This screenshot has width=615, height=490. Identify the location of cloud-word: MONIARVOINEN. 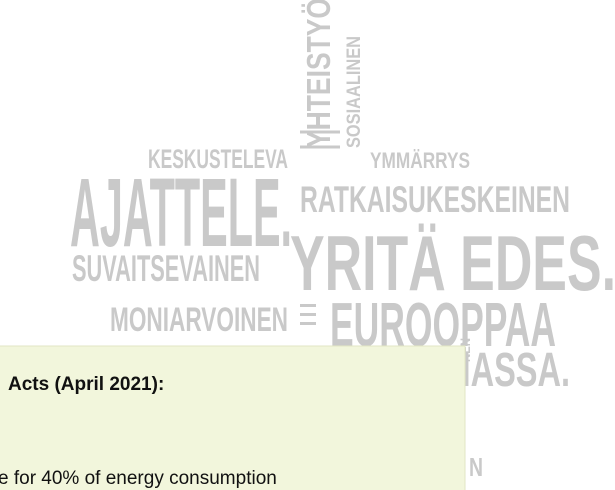
(199, 320).